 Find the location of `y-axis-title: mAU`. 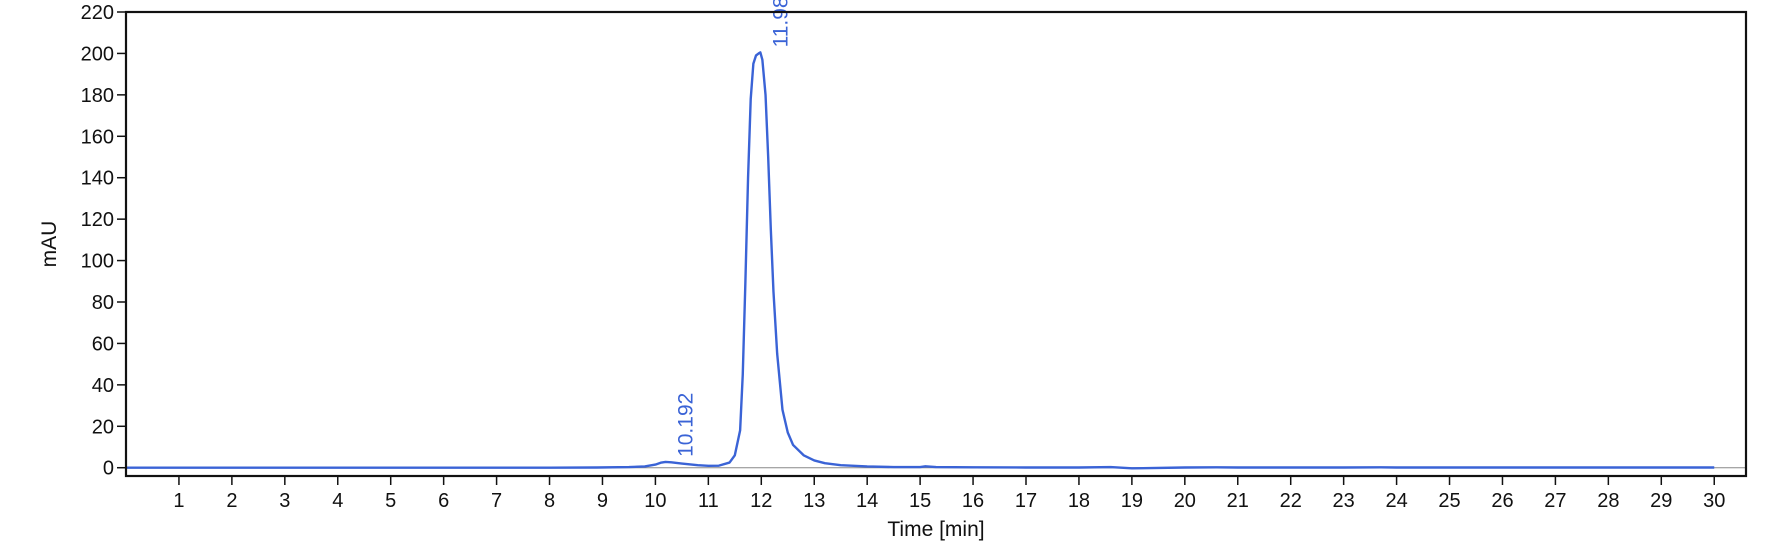

y-axis-title: mAU is located at coordinates (49, 244).